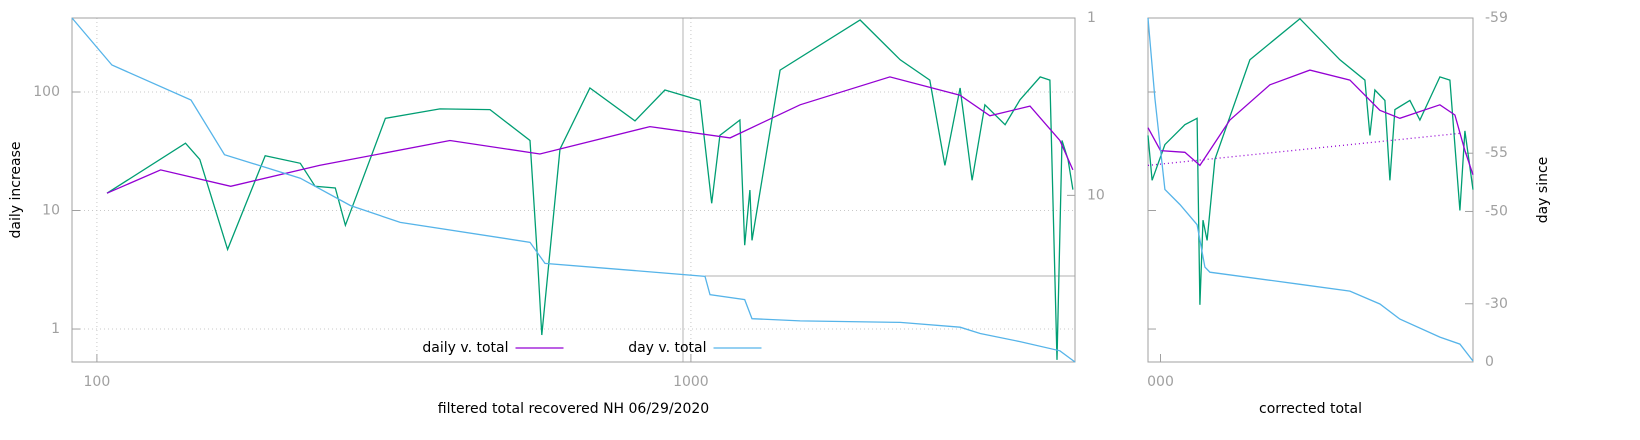 The image size is (1640, 440). I want to click on x-tick-label: 1000, so click(691, 382).